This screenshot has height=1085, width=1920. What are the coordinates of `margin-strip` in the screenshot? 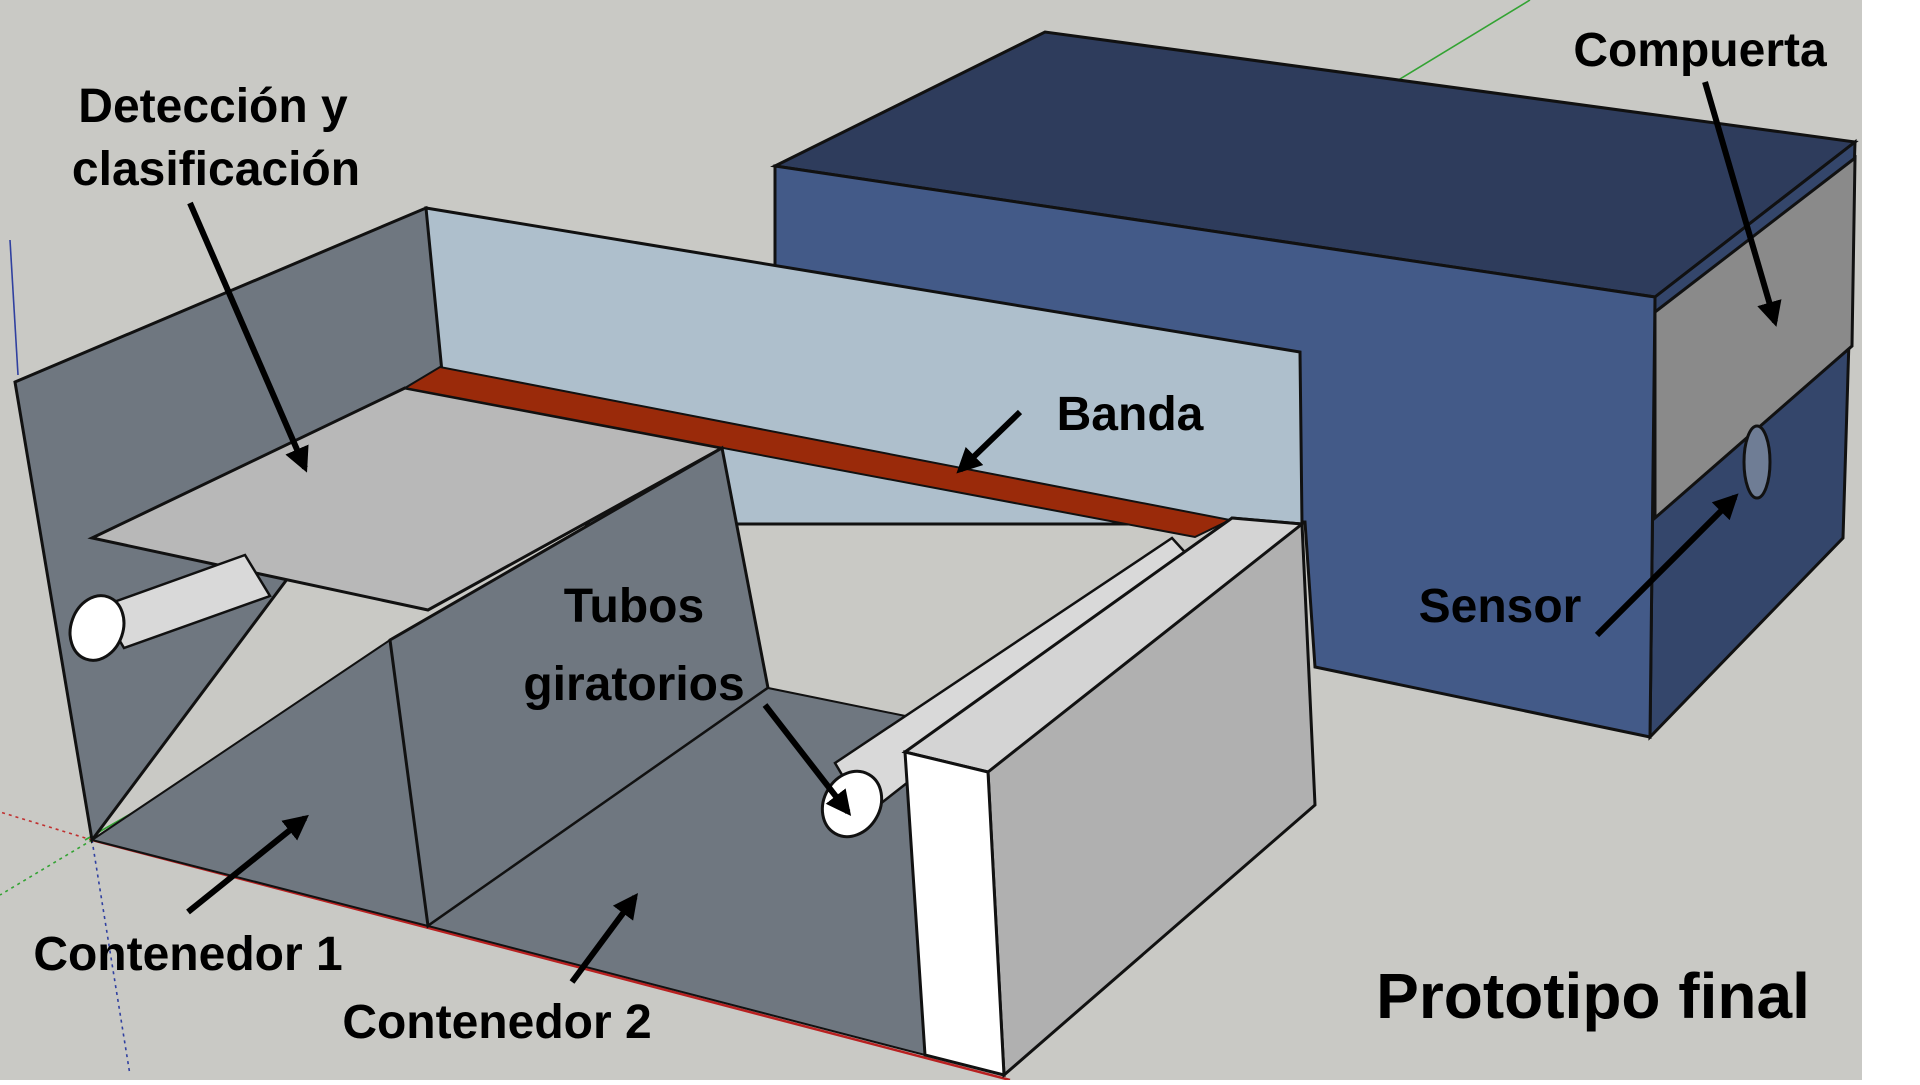 It's located at (1891, 540).